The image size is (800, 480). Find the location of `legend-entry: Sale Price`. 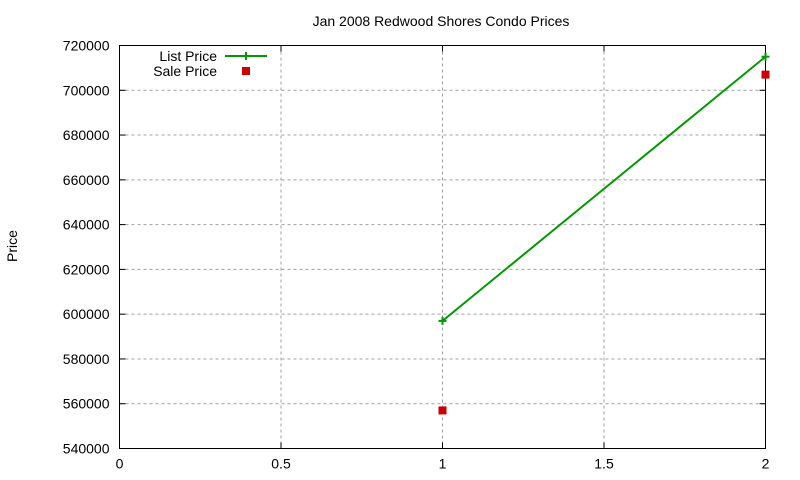

legend-entry: Sale Price is located at coordinates (201, 71).